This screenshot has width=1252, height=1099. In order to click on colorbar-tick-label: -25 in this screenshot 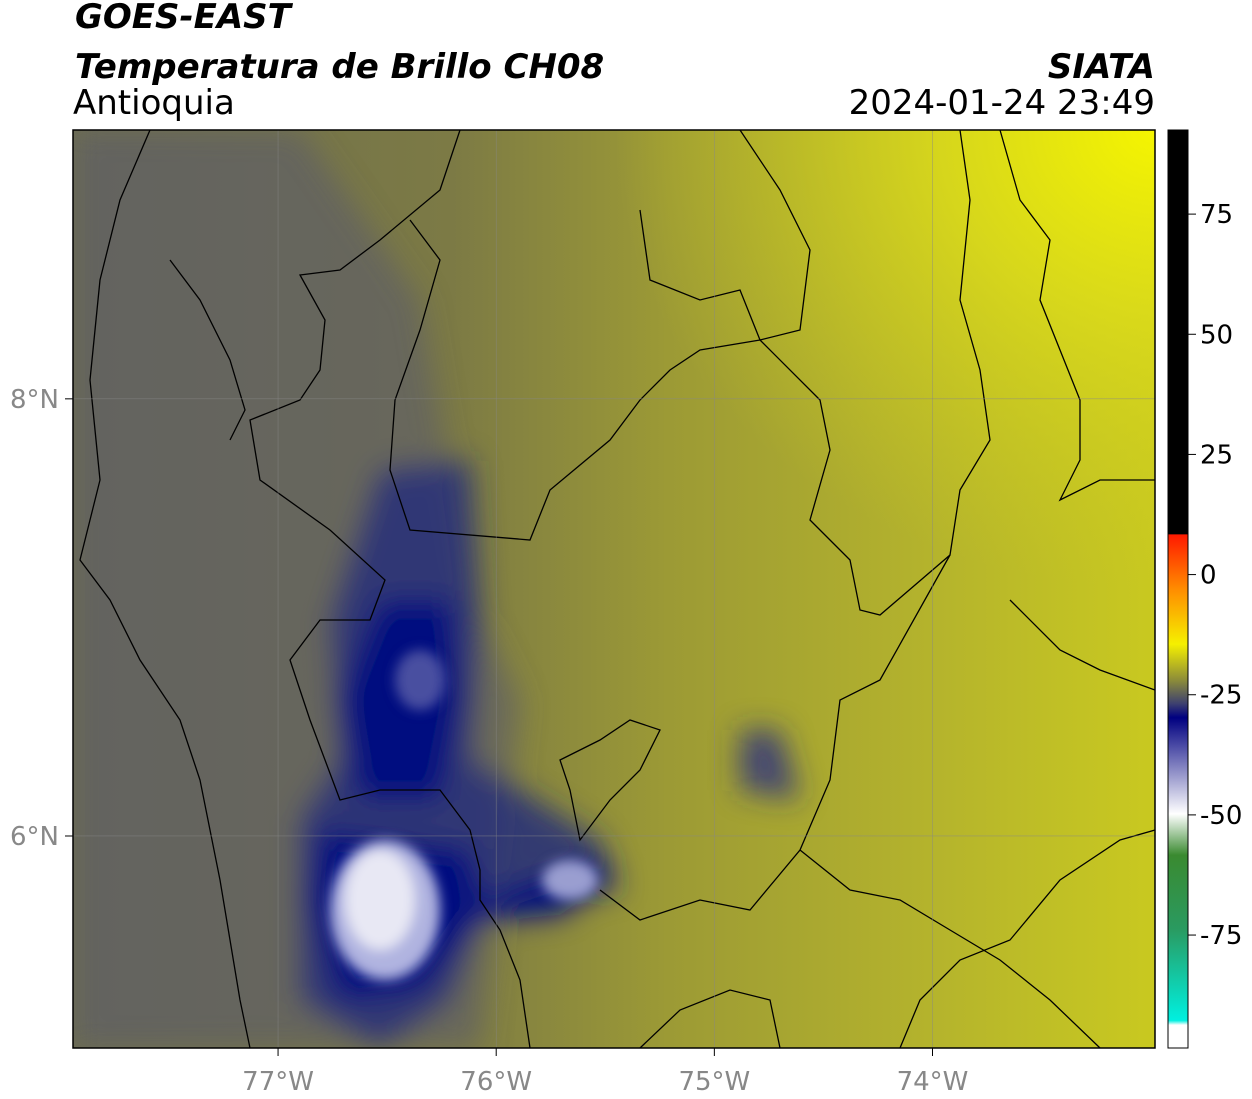, I will do `click(1221, 696)`.